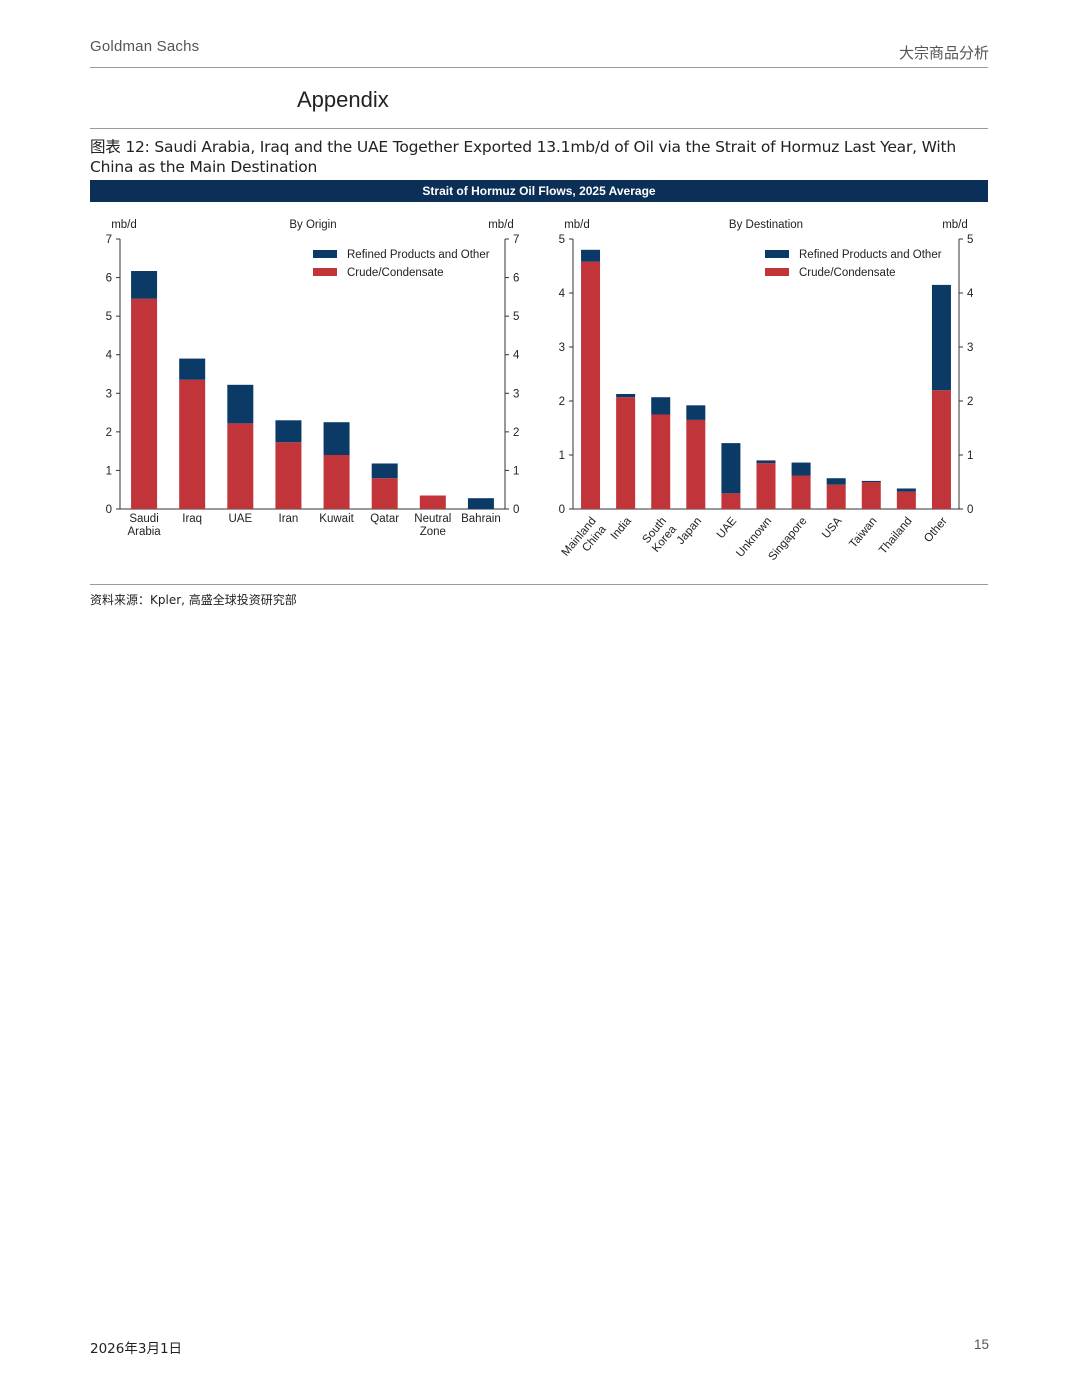 This screenshot has height=1398, width=1080. I want to click on x-tick-label-line: Thailand, so click(896, 536).